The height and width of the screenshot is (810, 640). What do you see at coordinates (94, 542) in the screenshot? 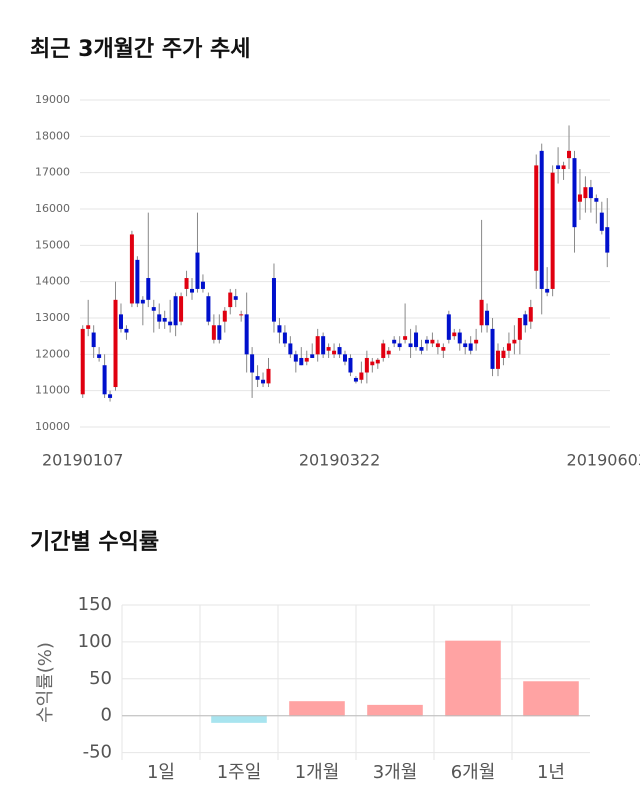
I see `chart-title: 기간별 수익률` at bounding box center [94, 542].